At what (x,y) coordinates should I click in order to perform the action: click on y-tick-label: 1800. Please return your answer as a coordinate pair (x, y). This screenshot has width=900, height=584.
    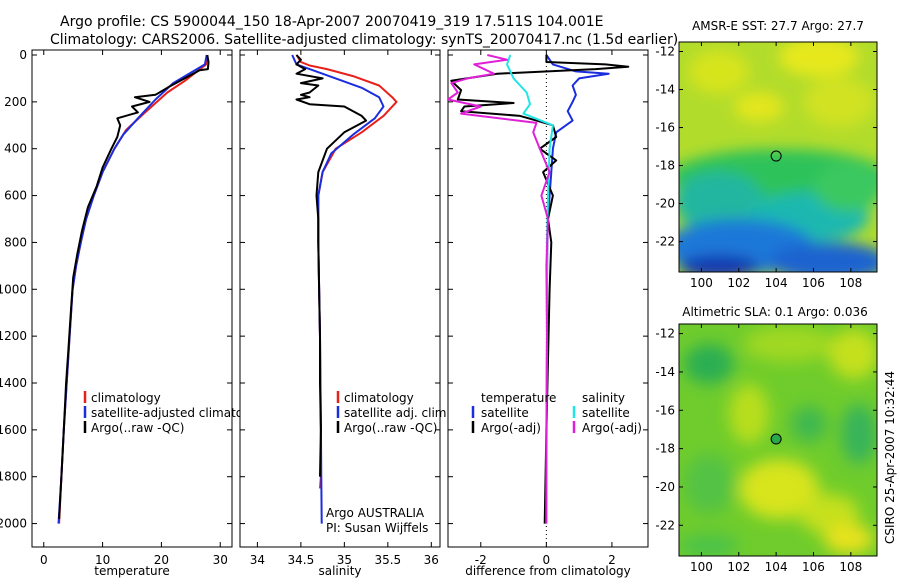
    Looking at the image, I should click on (13, 477).